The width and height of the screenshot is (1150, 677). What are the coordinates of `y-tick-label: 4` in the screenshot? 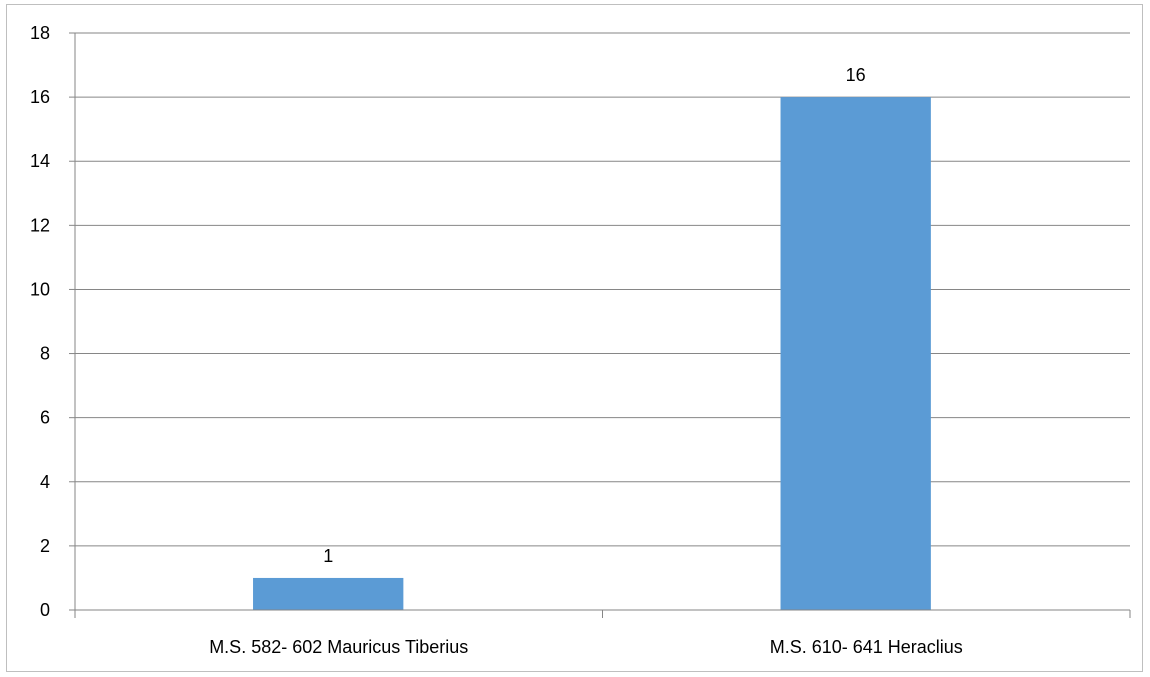 It's located at (45, 482).